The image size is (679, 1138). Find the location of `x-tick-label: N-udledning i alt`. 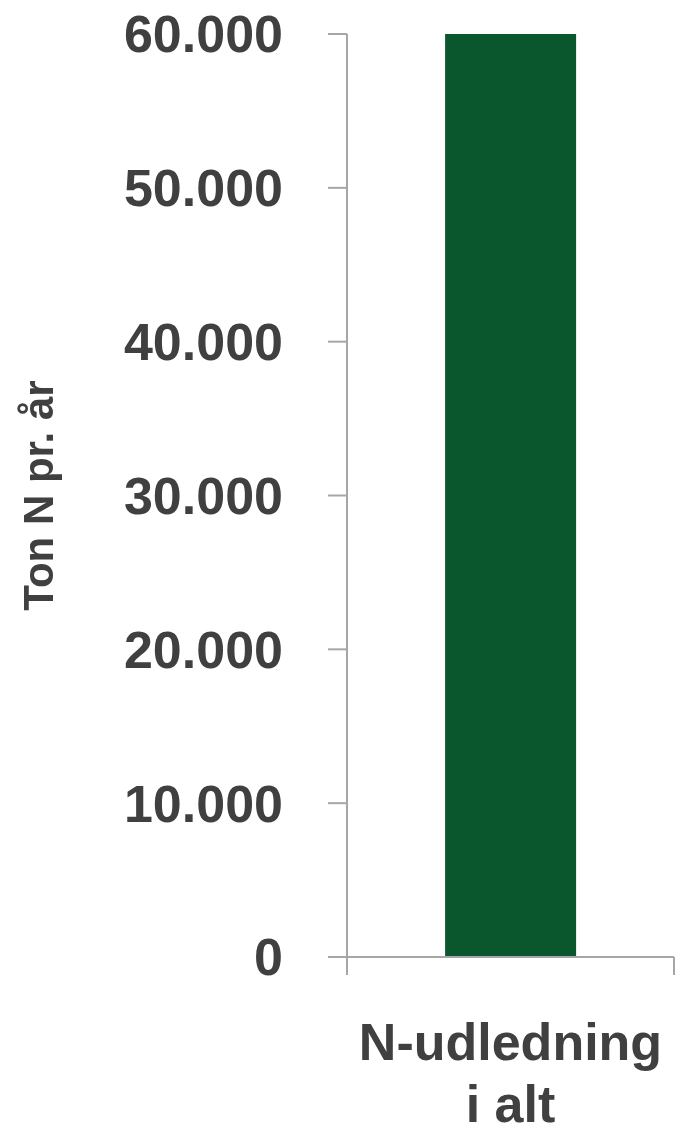

x-tick-label: N-udledning i alt is located at coordinates (510, 1073).